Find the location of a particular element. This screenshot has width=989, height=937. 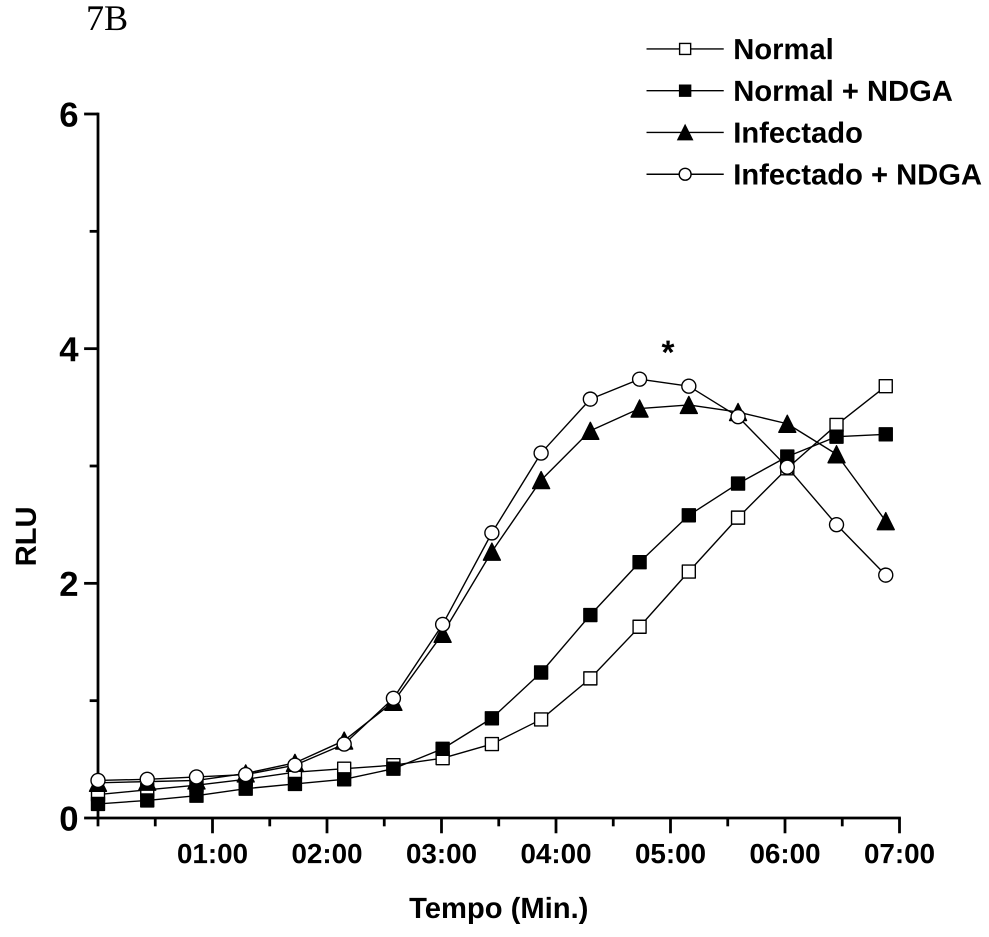

annotation: * is located at coordinates (668, 347).